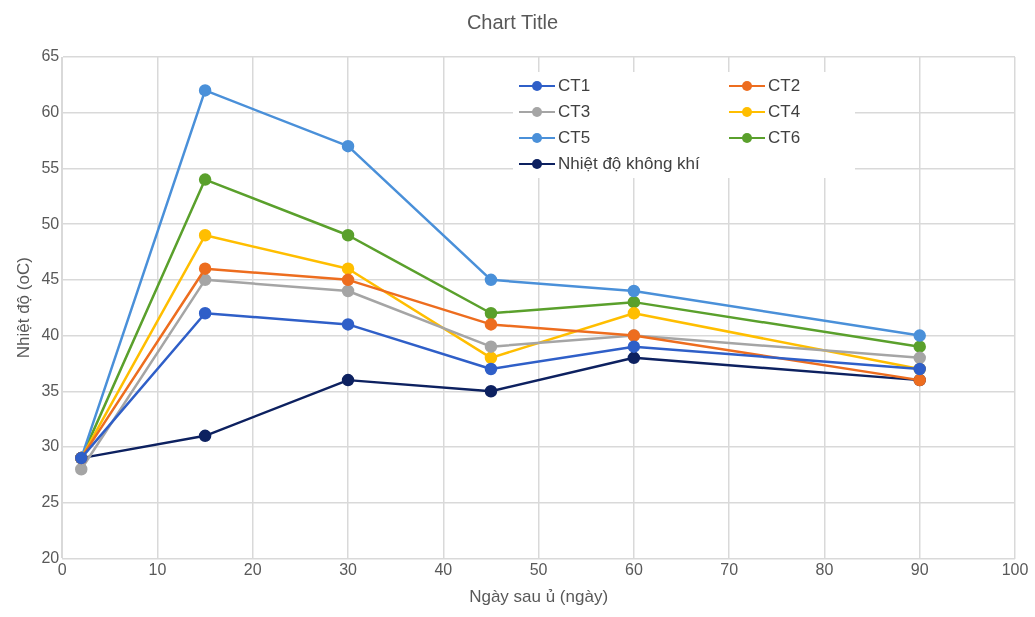 This screenshot has height=617, width=1035. Describe the element at coordinates (824, 570) in the screenshot. I see `x-tick-label: 80` at that location.